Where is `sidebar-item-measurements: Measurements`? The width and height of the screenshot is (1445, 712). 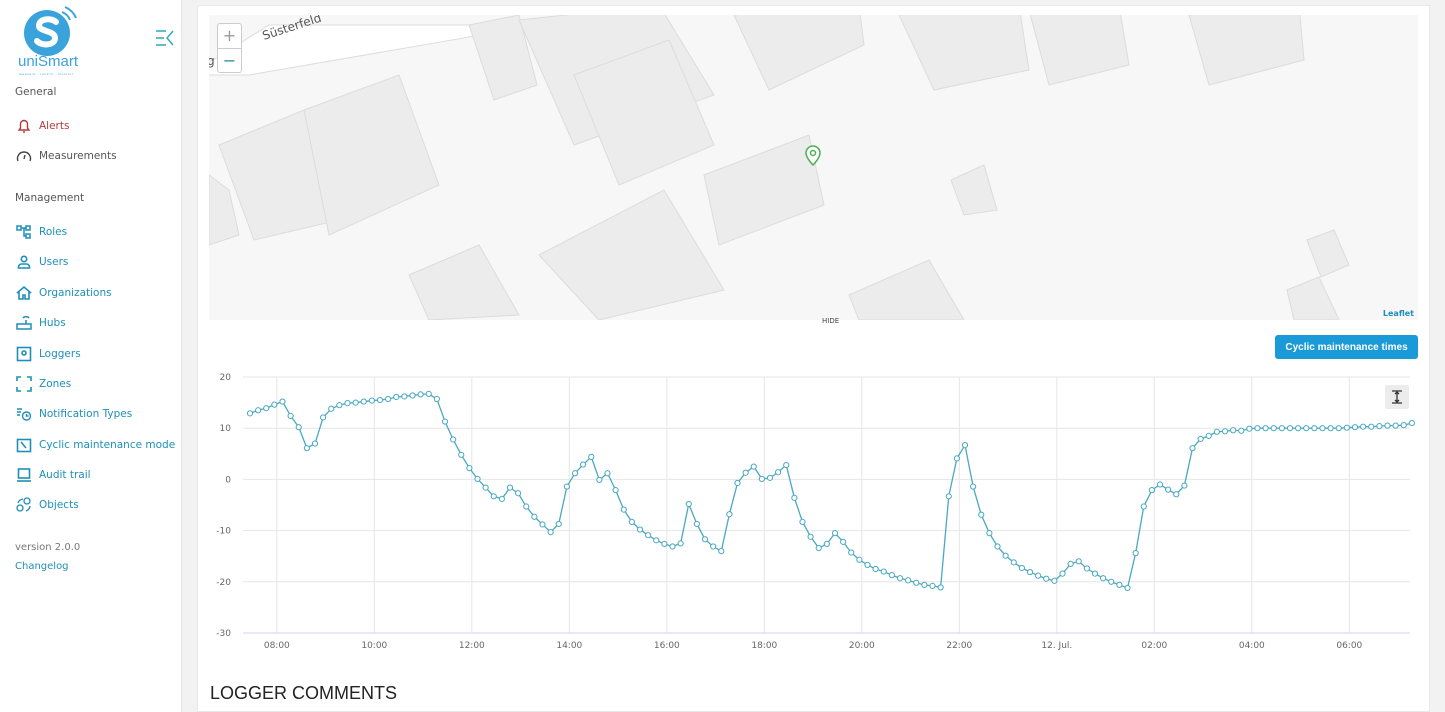 sidebar-item-measurements: Measurements is located at coordinates (66, 156).